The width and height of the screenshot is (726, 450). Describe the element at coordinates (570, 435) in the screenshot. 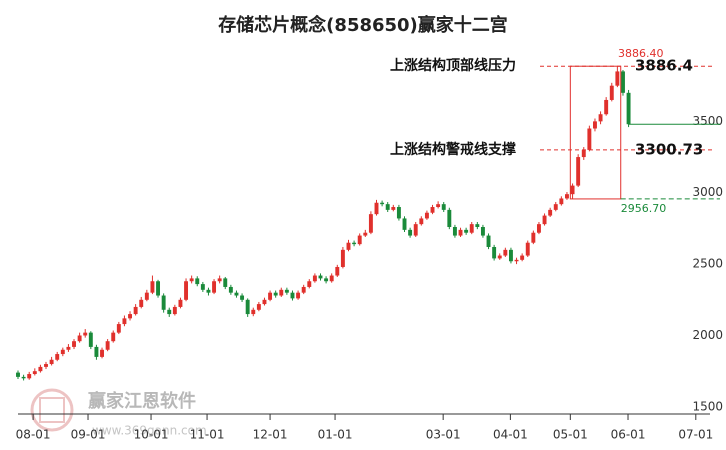

I see `x-tick-label: 05-01` at that location.